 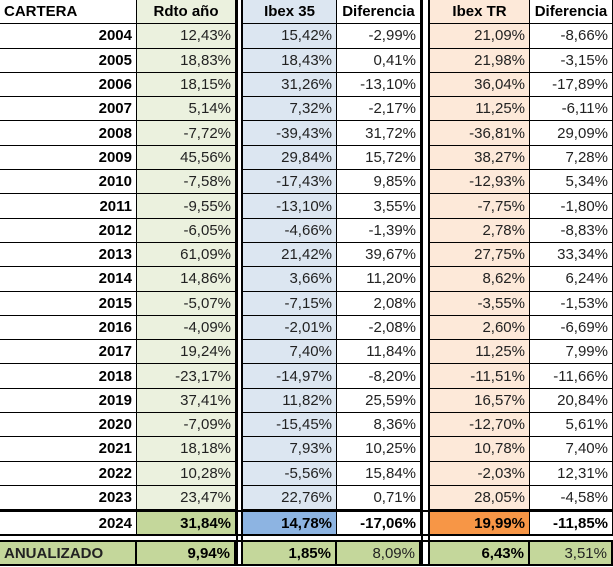 I want to click on ibex35-cell: 7,93%, so click(x=290, y=449).